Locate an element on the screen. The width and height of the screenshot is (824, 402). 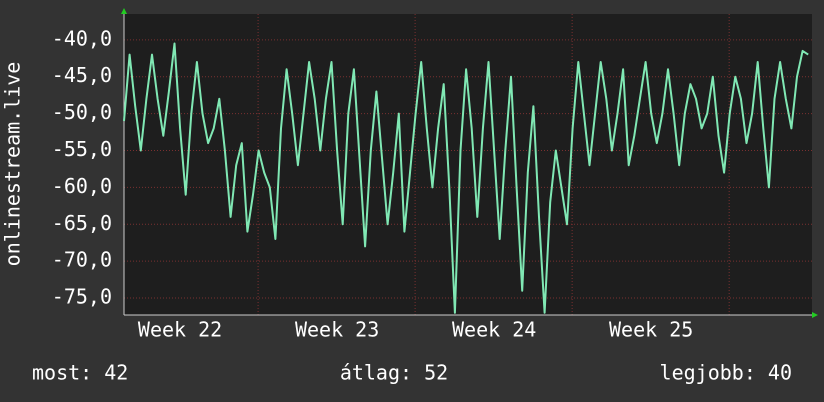
y-tick-label: -50,0 is located at coordinates (82, 112).